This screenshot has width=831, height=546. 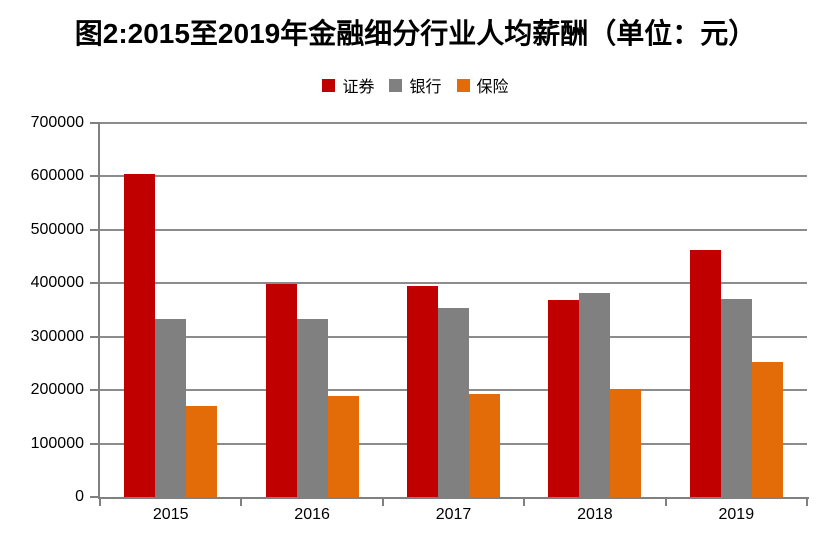 What do you see at coordinates (57, 229) in the screenshot?
I see `y-axis-label-500000: 500000` at bounding box center [57, 229].